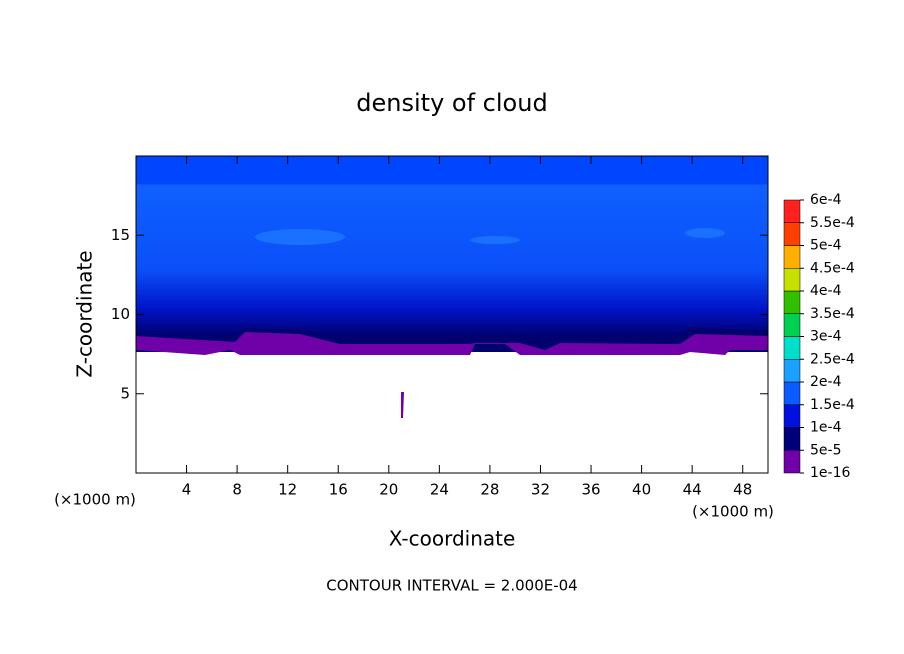 The height and width of the screenshot is (654, 904). What do you see at coordinates (830, 473) in the screenshot?
I see `colorbar-label: 1e-16` at bounding box center [830, 473].